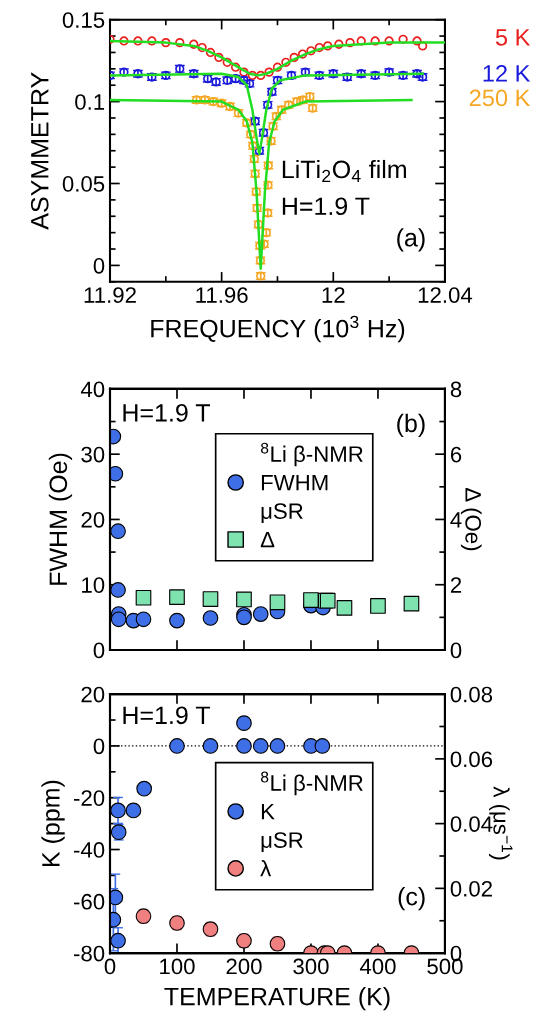 The width and height of the screenshot is (550, 1036). I want to click on x-tick-label: 400, so click(377, 966).